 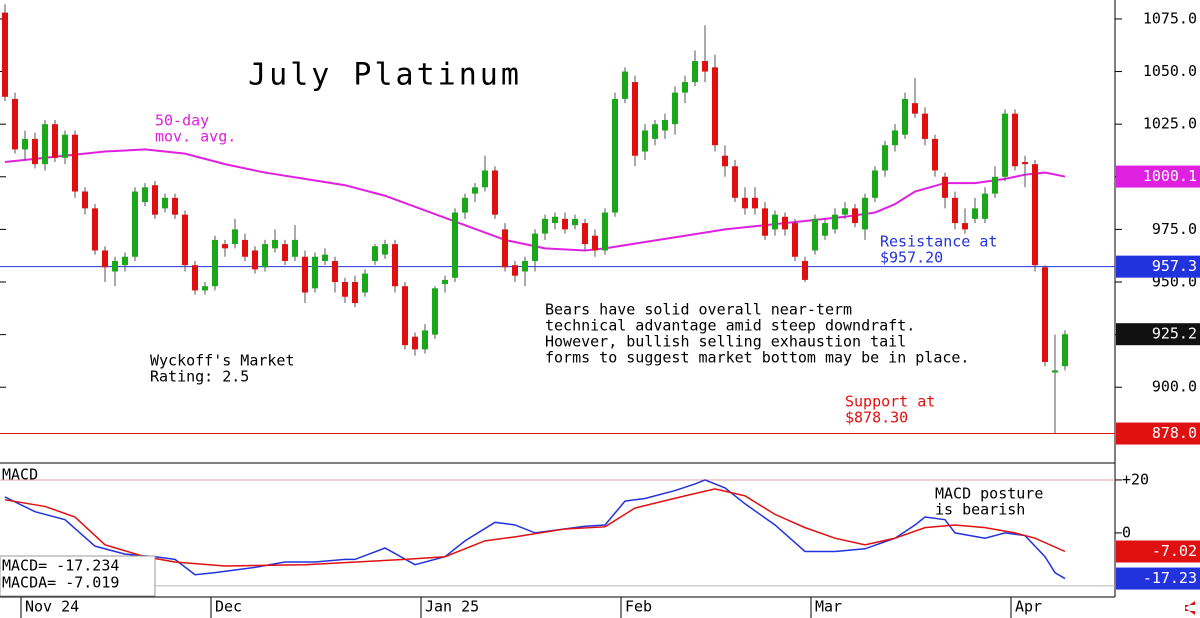 I want to click on macd-value-box, so click(x=1158, y=551).